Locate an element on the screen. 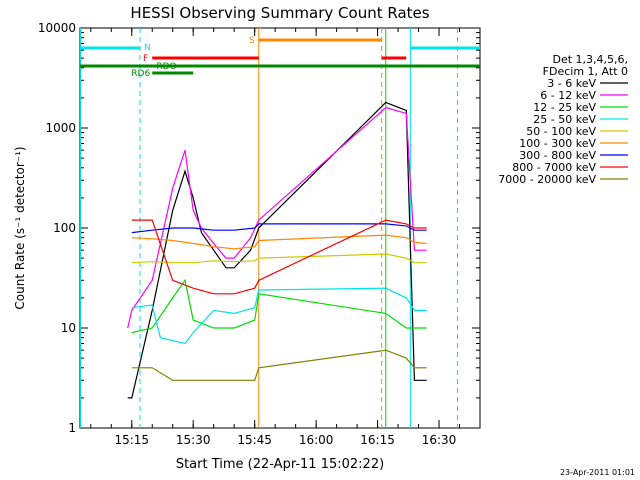  y-axis-label: Count Rate (s⁻¹ detector⁻¹) is located at coordinates (20, 227).